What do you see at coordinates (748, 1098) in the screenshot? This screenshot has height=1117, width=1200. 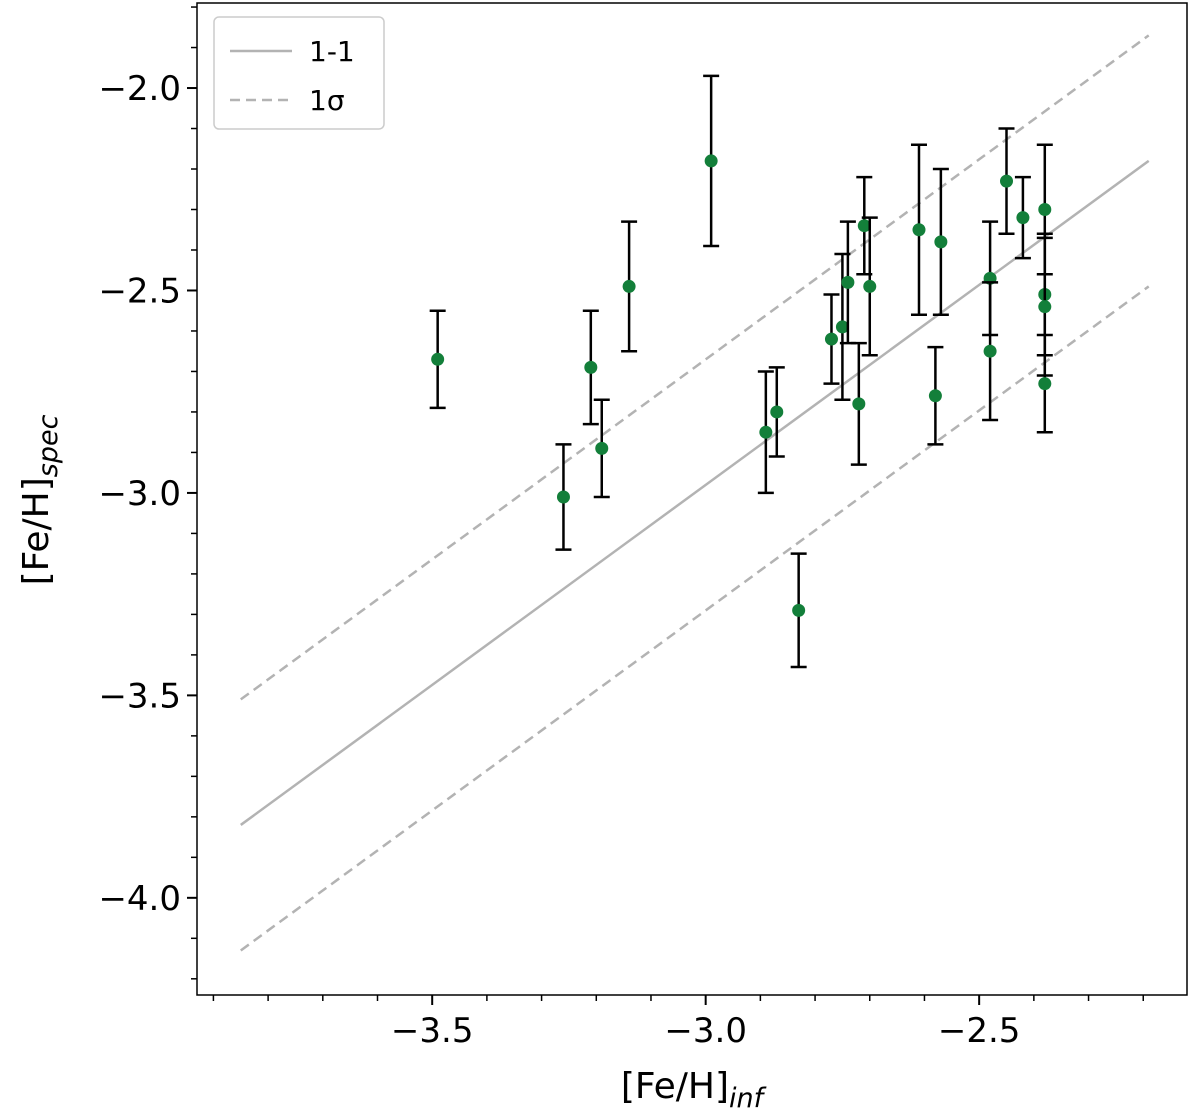 I see `x-axis-title-sub: inf` at bounding box center [748, 1098].